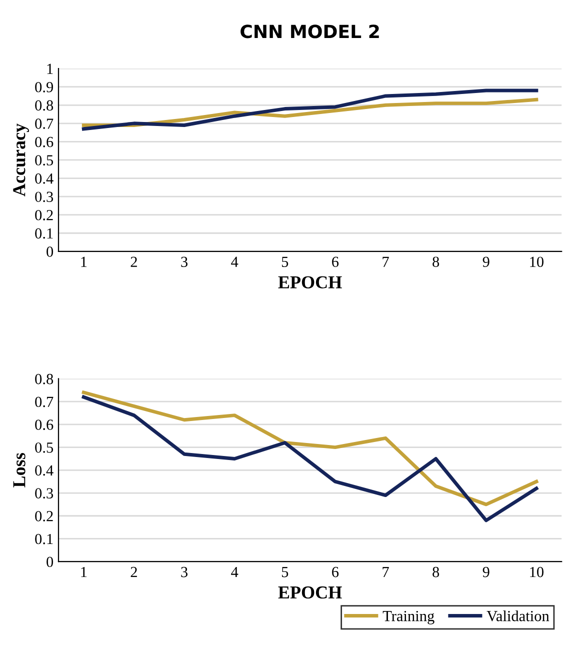 This screenshot has width=585, height=653. What do you see at coordinates (19, 470) in the screenshot?
I see `y-axis-title: Loss` at bounding box center [19, 470].